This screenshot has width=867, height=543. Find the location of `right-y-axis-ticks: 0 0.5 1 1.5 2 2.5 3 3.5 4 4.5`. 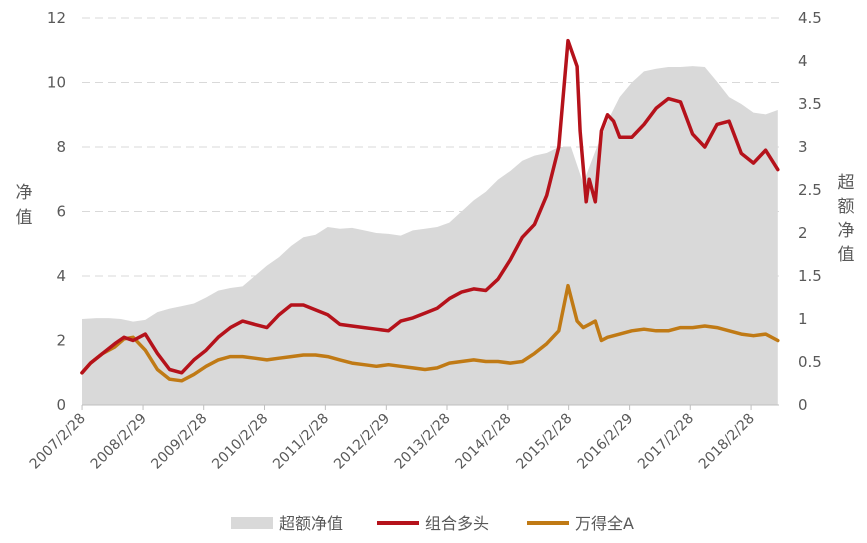

right-y-axis-ticks: 0 0.5 1 1.5 2 2.5 3 3.5 4 4.5 is located at coordinates (810, 211).